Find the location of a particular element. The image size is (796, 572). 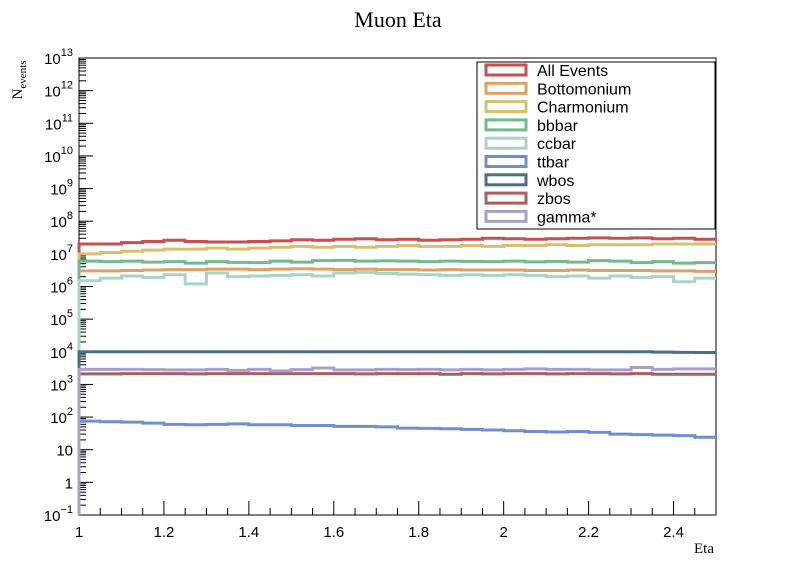

y-tick-label: 10⁸ is located at coordinates (61, 220).